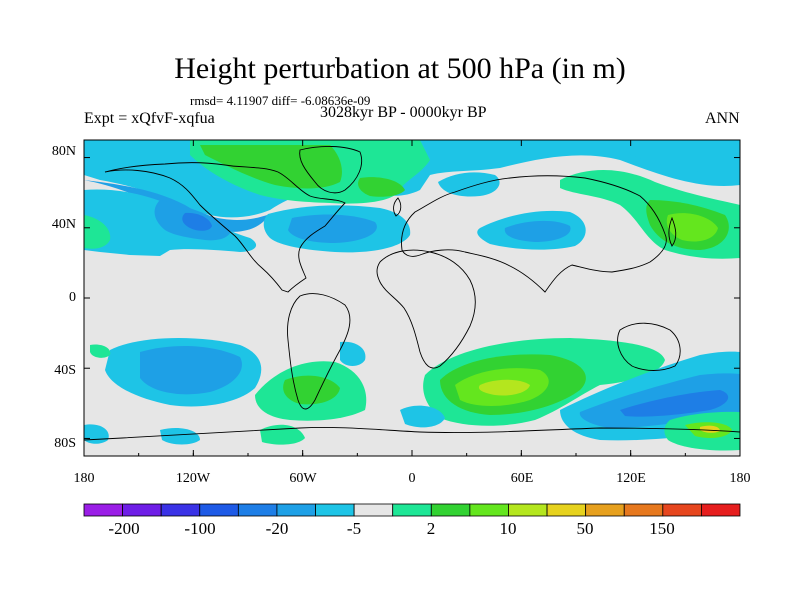 The width and height of the screenshot is (800, 600). What do you see at coordinates (331, 170) in the screenshot?
I see `coastline-greenland` at bounding box center [331, 170].